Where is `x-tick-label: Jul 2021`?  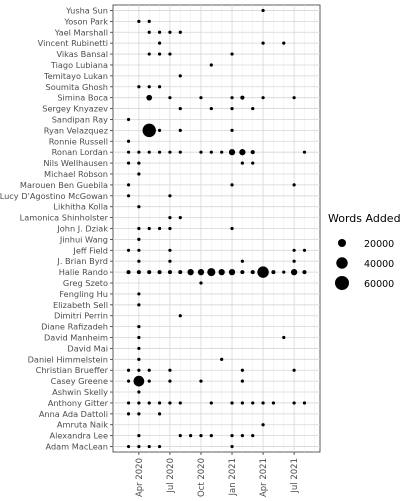 x-tick-label: Jul 2021 is located at coordinates (295, 476).